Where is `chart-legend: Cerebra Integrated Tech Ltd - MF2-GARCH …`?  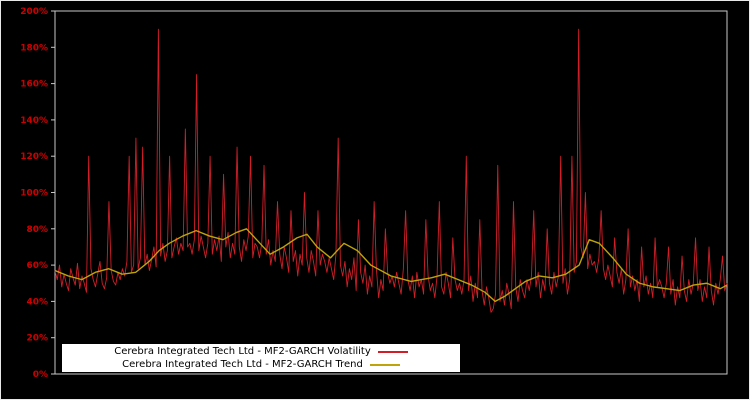 chart-legend: Cerebra Integrated Tech Ltd - MF2-GARCH … is located at coordinates (261, 358).